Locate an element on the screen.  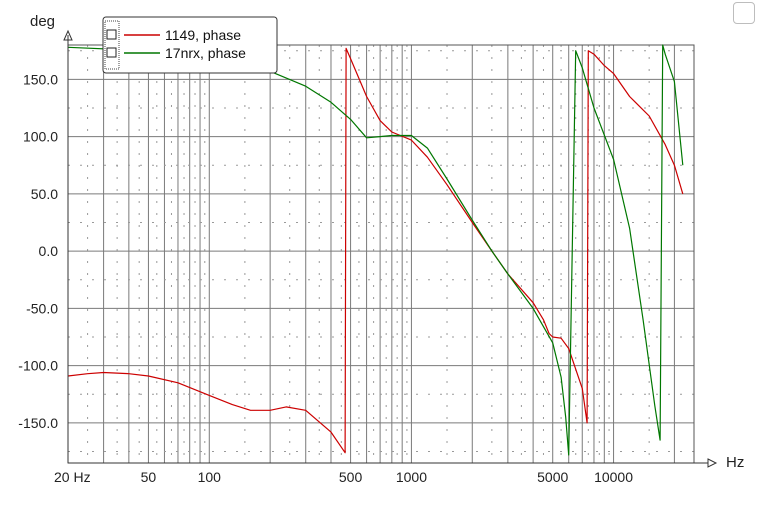
y-tick-label: -50.0 is located at coordinates (42, 308).